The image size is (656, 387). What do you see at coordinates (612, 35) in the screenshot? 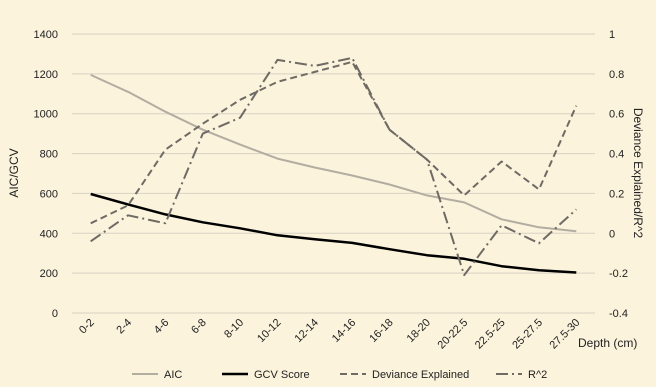
I see `y2-tick-label: 1` at bounding box center [612, 35].